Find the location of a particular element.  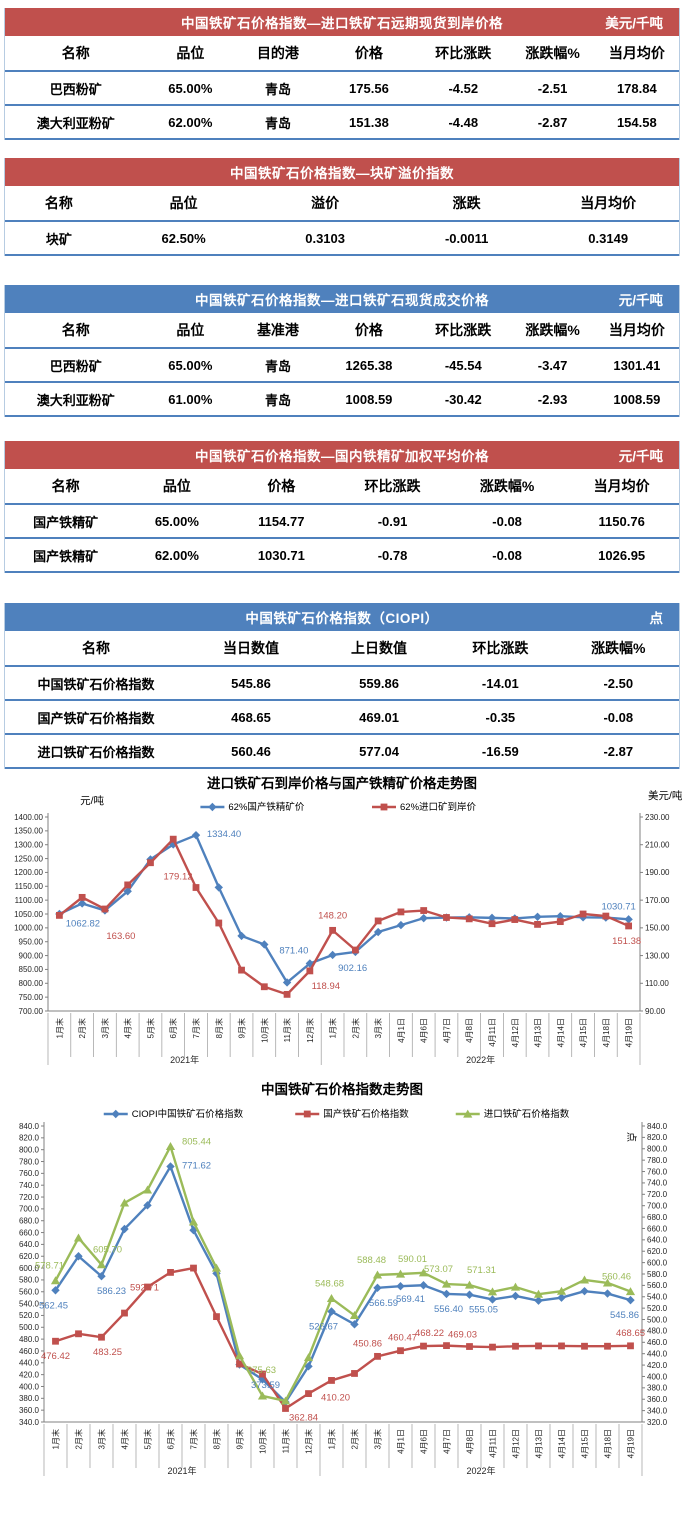

right-tick-label: 760.0 is located at coordinates (657, 1171).